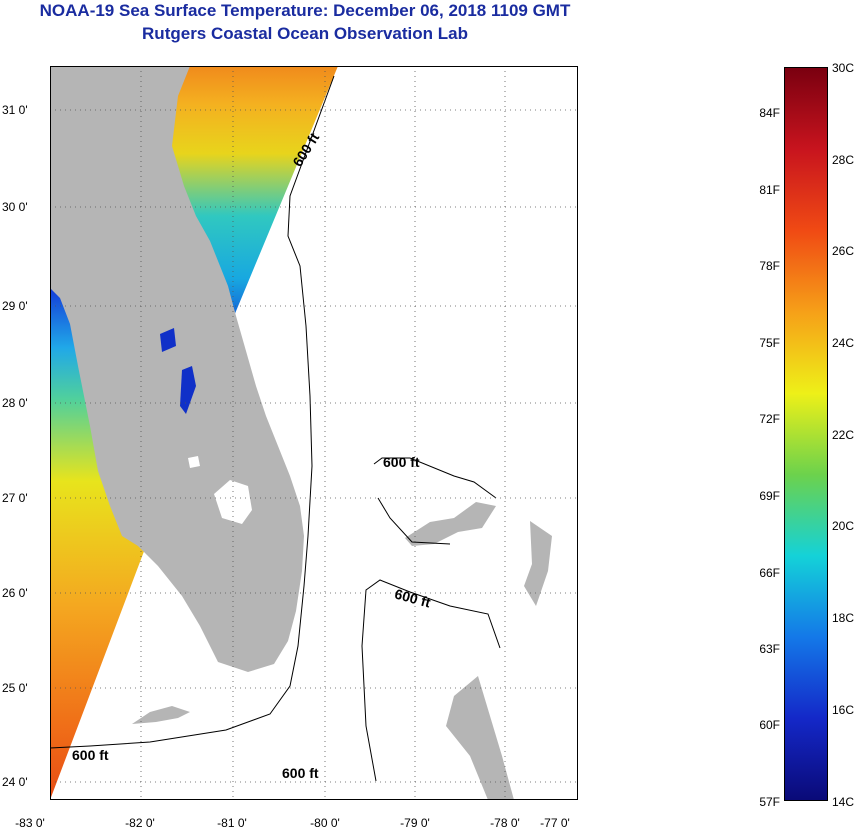 This screenshot has height=832, width=865. What do you see at coordinates (505, 823) in the screenshot?
I see `lon-label: -78 0'` at bounding box center [505, 823].